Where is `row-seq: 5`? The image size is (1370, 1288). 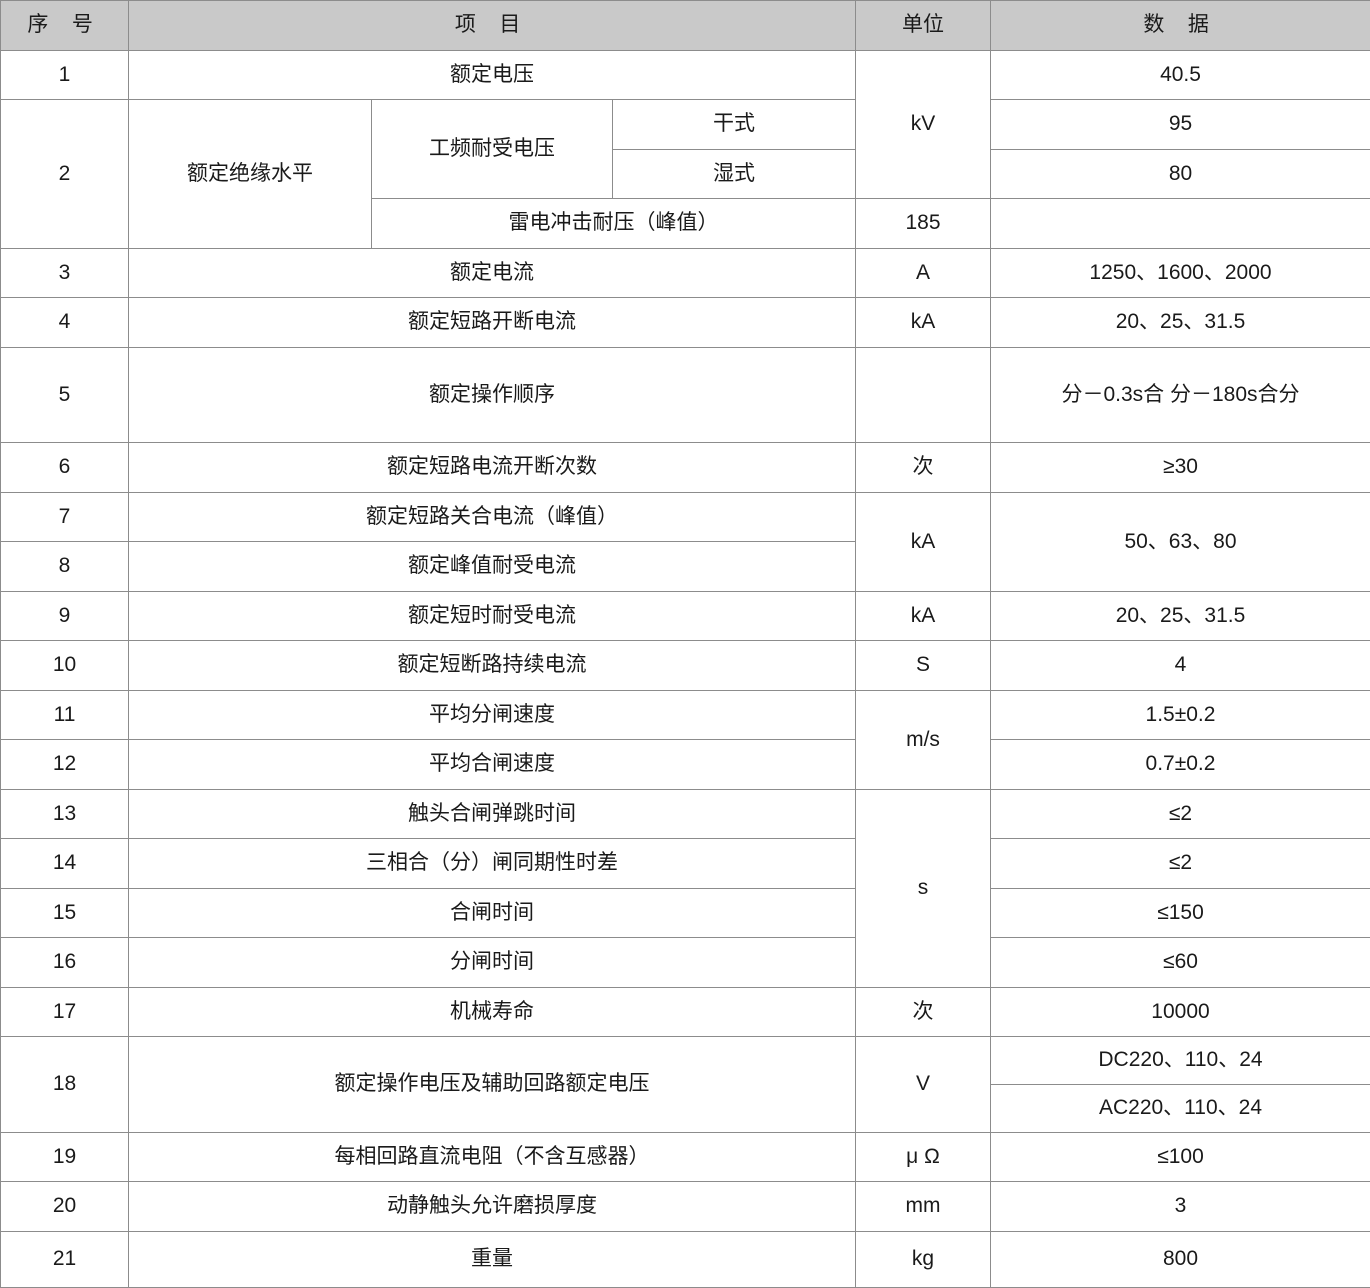
row-seq: 5 is located at coordinates (65, 395).